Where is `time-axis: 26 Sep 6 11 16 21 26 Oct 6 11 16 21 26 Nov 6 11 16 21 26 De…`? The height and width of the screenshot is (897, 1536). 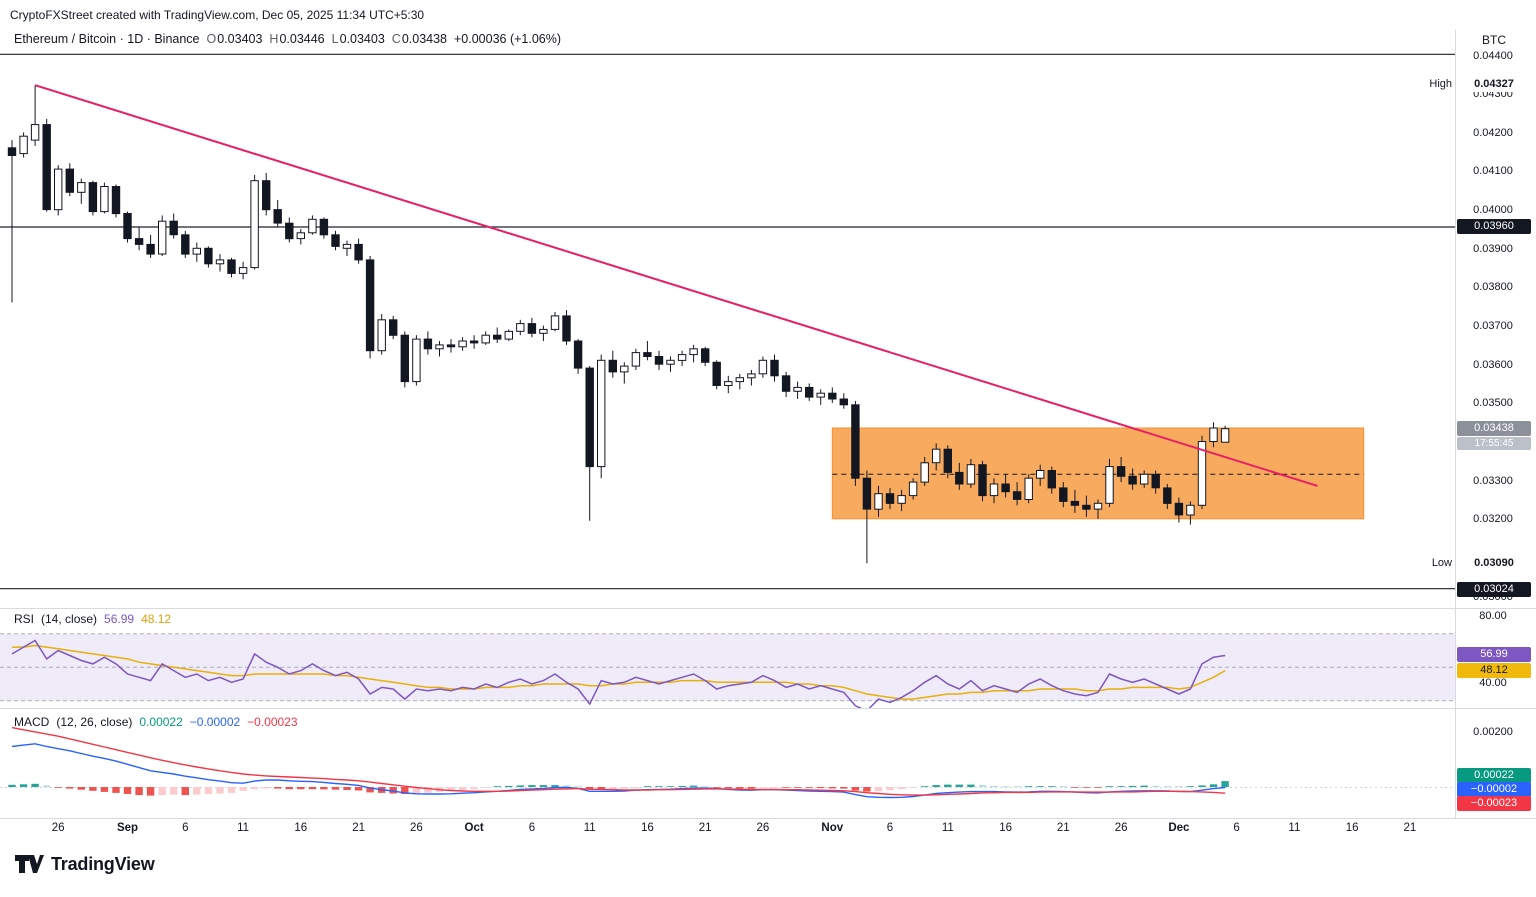
time-axis: 26 Sep 6 11 16 21 26 Oct 6 11 16 21 26 Nov 6 11 16 21 26 De… is located at coordinates (768, 833).